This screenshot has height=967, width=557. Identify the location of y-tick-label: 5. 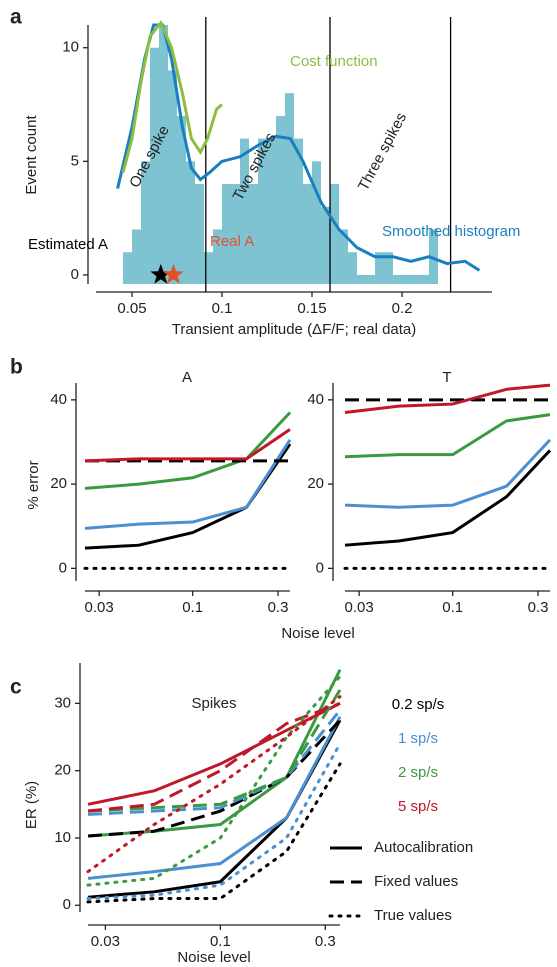
(75, 160).